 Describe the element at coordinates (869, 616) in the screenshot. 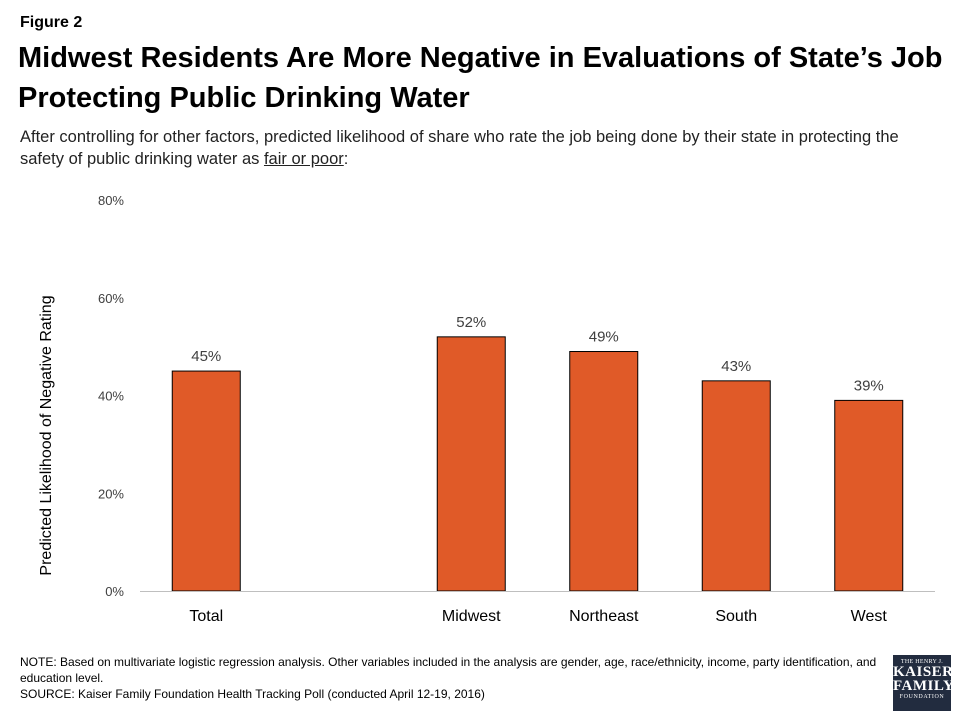

I see `x-tick-label: West` at that location.